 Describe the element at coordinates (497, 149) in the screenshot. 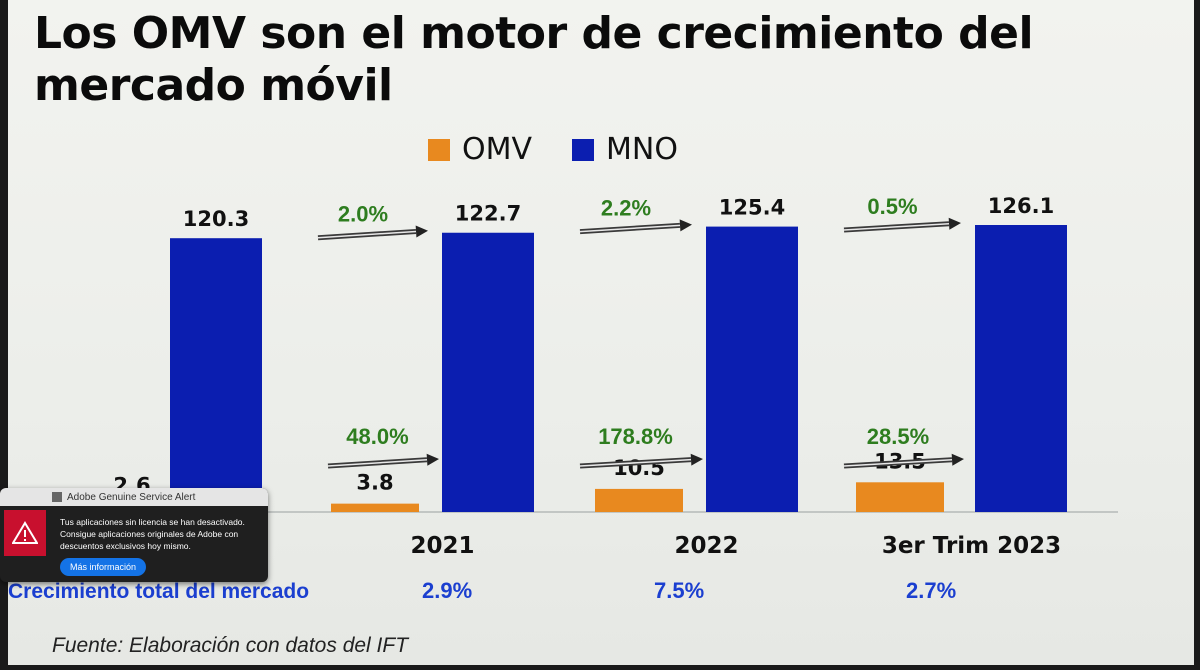

I see `legend-label-omv: OMV` at that location.